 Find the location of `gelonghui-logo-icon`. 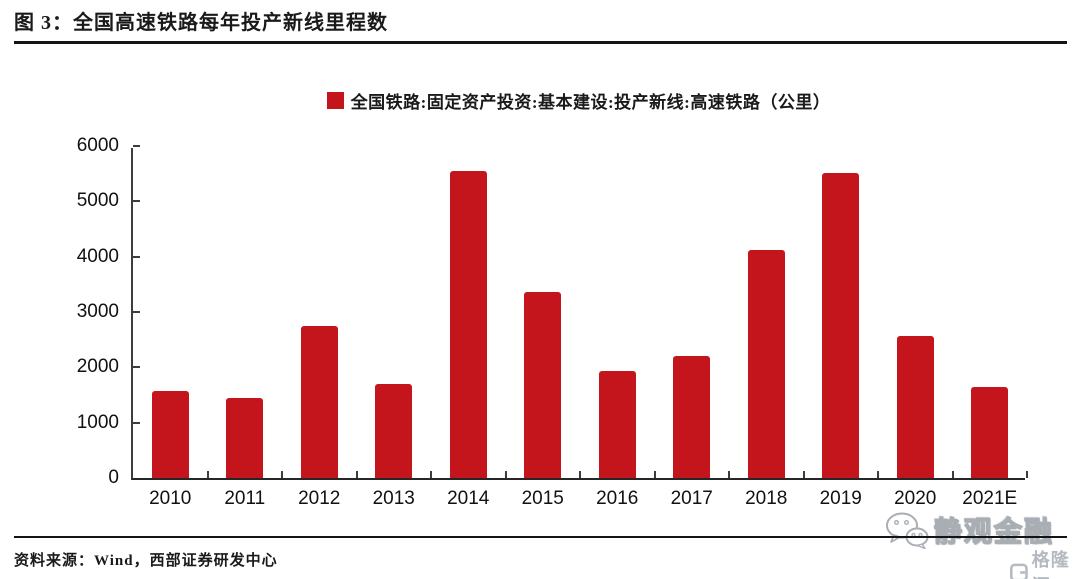

gelonghui-logo-icon is located at coordinates (1019, 571).